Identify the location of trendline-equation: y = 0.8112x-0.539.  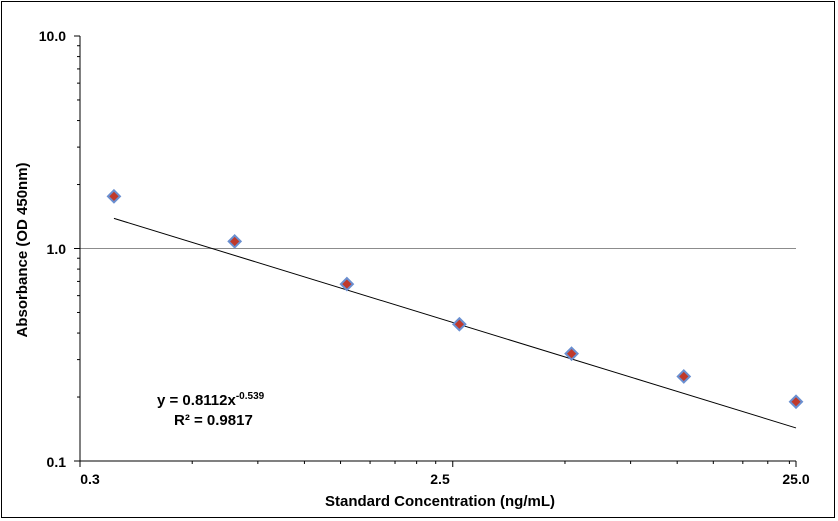
(211, 400).